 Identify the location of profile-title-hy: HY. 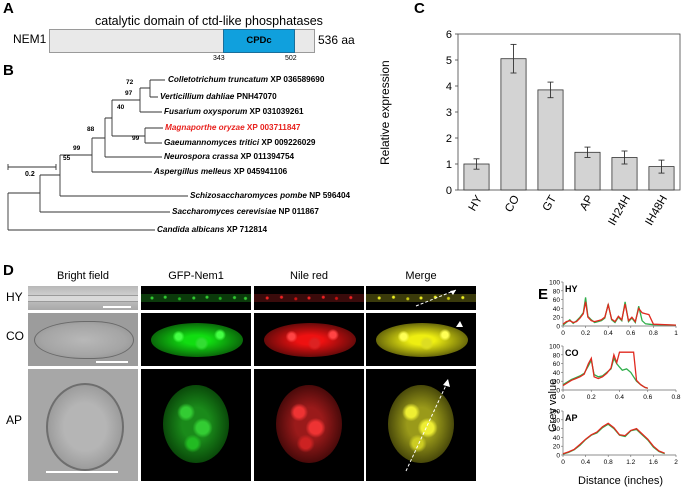
(571, 289).